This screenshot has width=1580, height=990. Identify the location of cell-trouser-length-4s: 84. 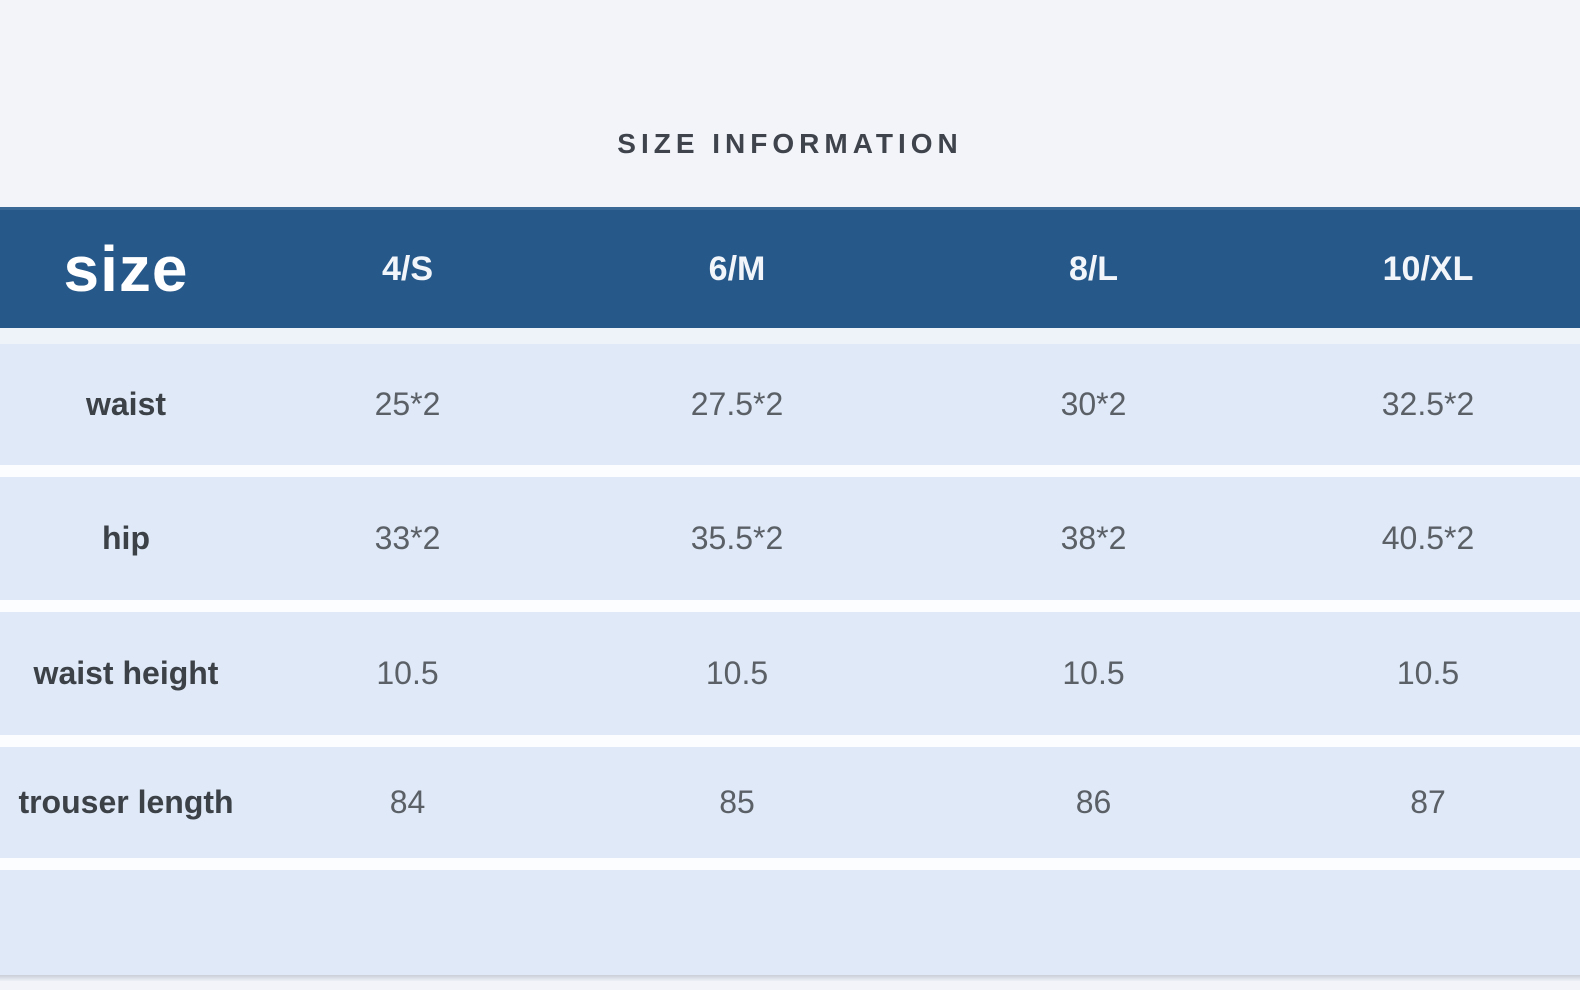
(407, 802).